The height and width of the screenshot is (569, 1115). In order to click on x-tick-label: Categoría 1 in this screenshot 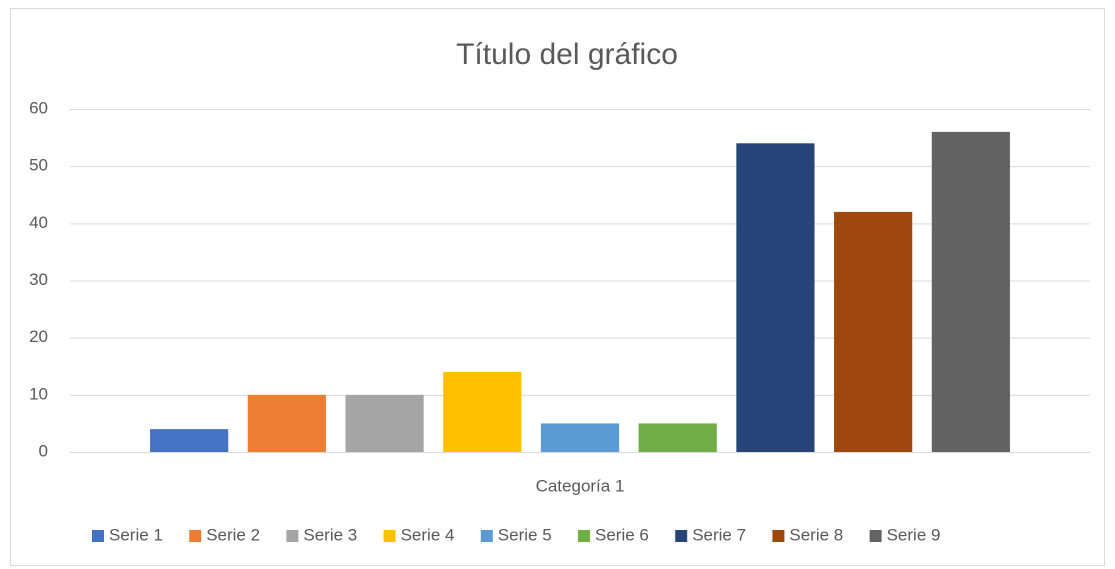, I will do `click(580, 485)`.